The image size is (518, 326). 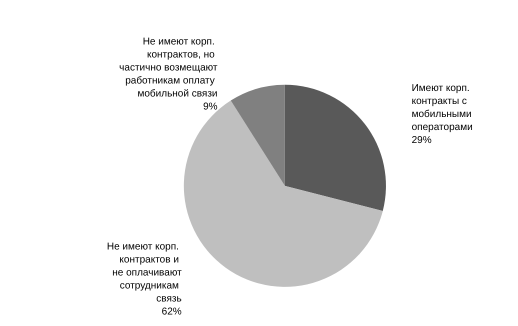 What do you see at coordinates (443, 108) in the screenshot?
I see `slice-label: Имеют корп. контракты с мобильными операторами` at bounding box center [443, 108].